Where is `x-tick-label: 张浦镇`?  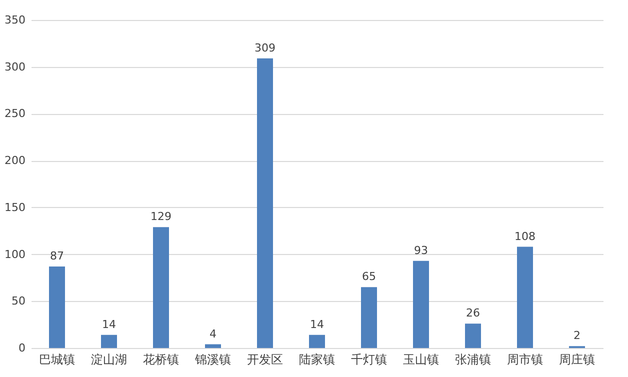 x-tick-label: 张浦镇 is located at coordinates (473, 359).